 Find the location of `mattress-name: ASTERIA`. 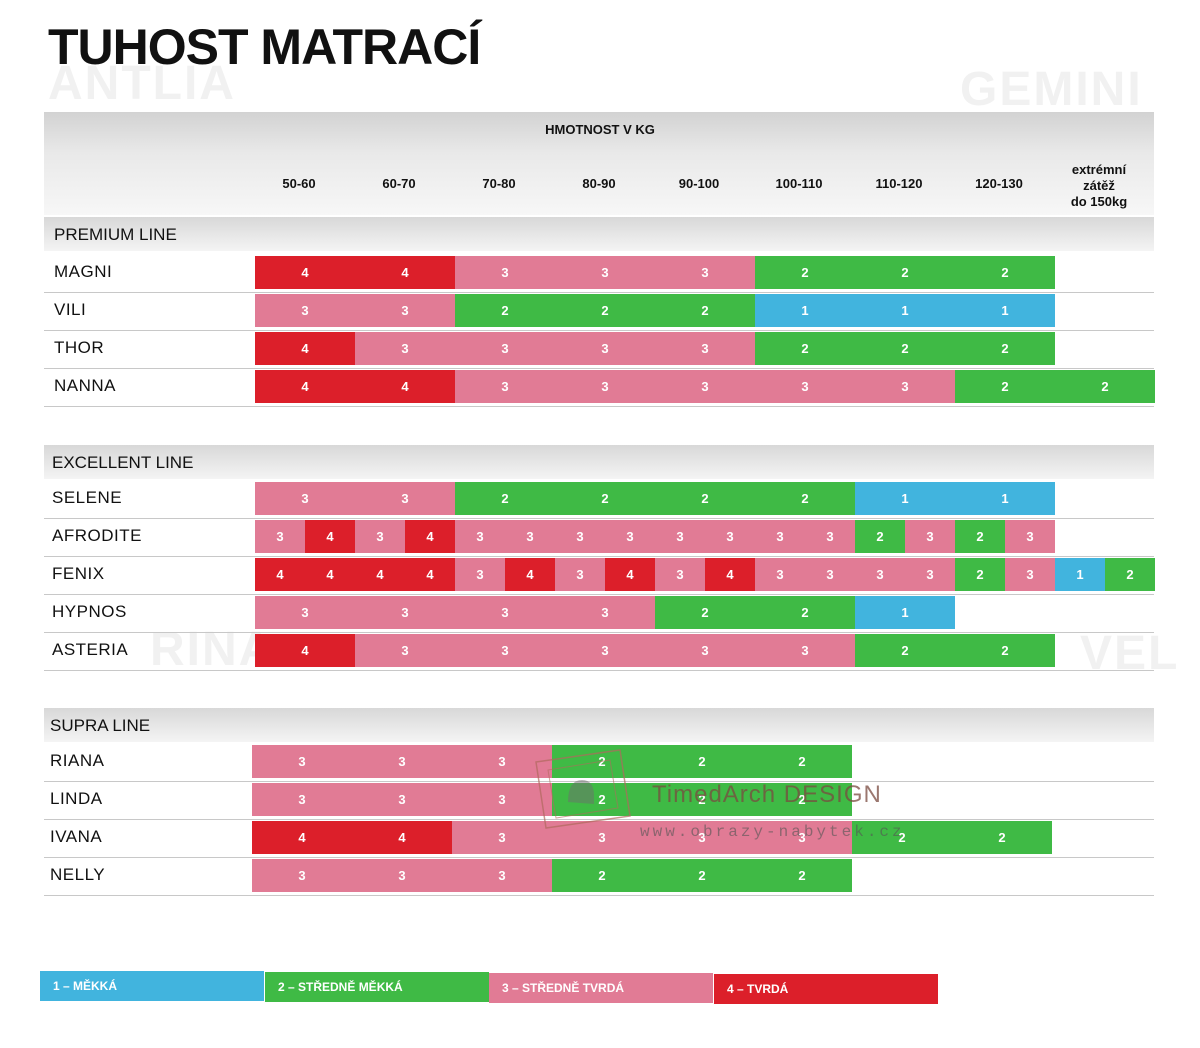

mattress-name: ASTERIA is located at coordinates (90, 649).